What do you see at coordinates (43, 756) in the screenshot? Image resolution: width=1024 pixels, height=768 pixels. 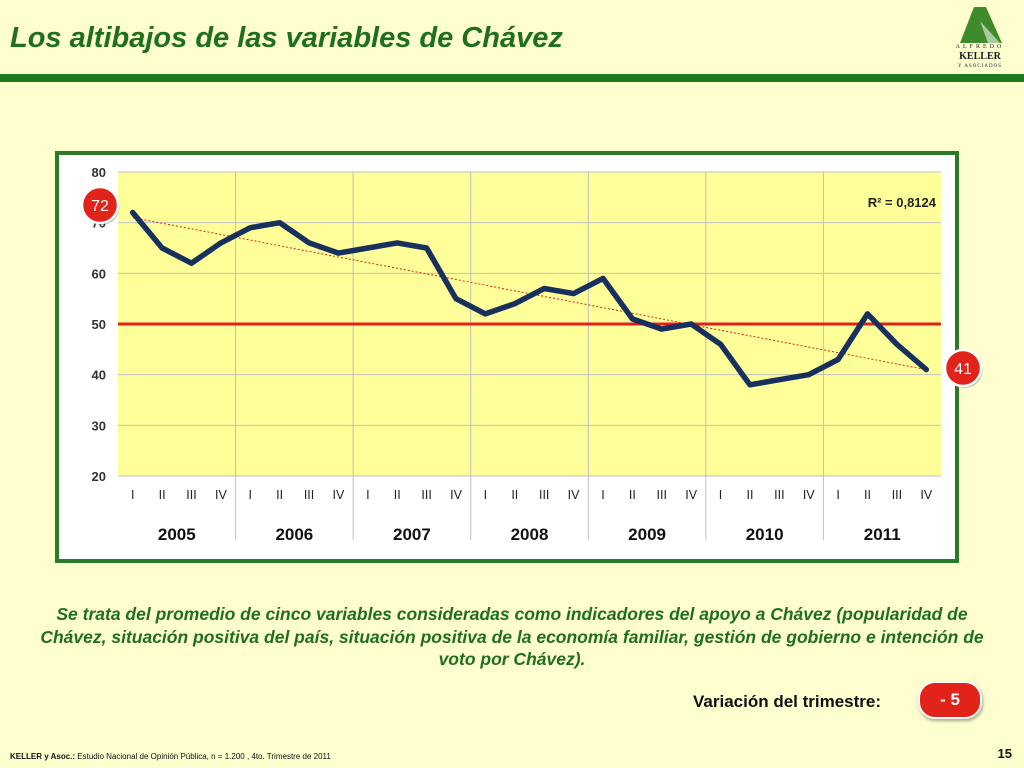 I see `footer-source-author: KELLER y Asoc.:` at bounding box center [43, 756].